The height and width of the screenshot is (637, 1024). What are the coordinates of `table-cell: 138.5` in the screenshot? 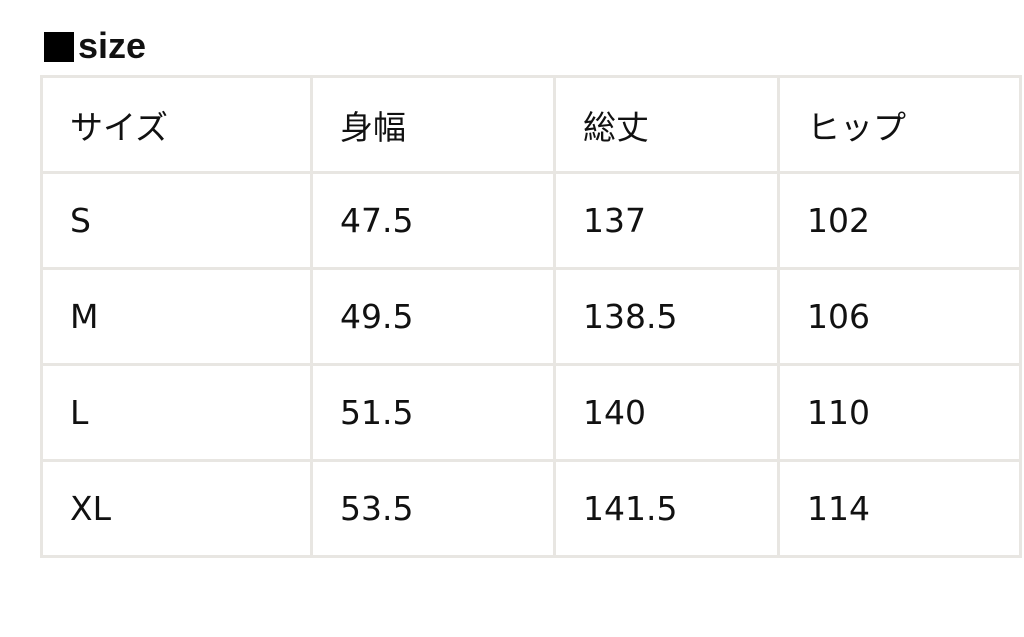 It's located at (666, 316).